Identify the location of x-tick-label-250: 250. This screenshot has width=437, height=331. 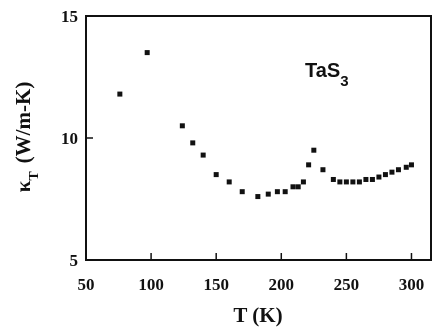
(347, 284).